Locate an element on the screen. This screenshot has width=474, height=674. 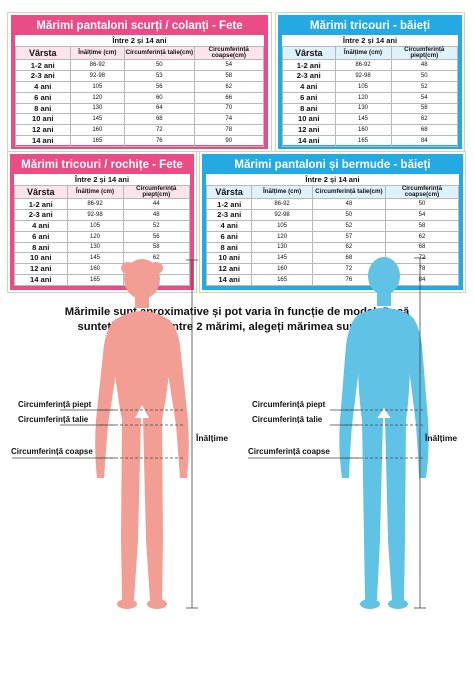
girl-hips-label: Circumferință coapse is located at coordinates (52, 451).